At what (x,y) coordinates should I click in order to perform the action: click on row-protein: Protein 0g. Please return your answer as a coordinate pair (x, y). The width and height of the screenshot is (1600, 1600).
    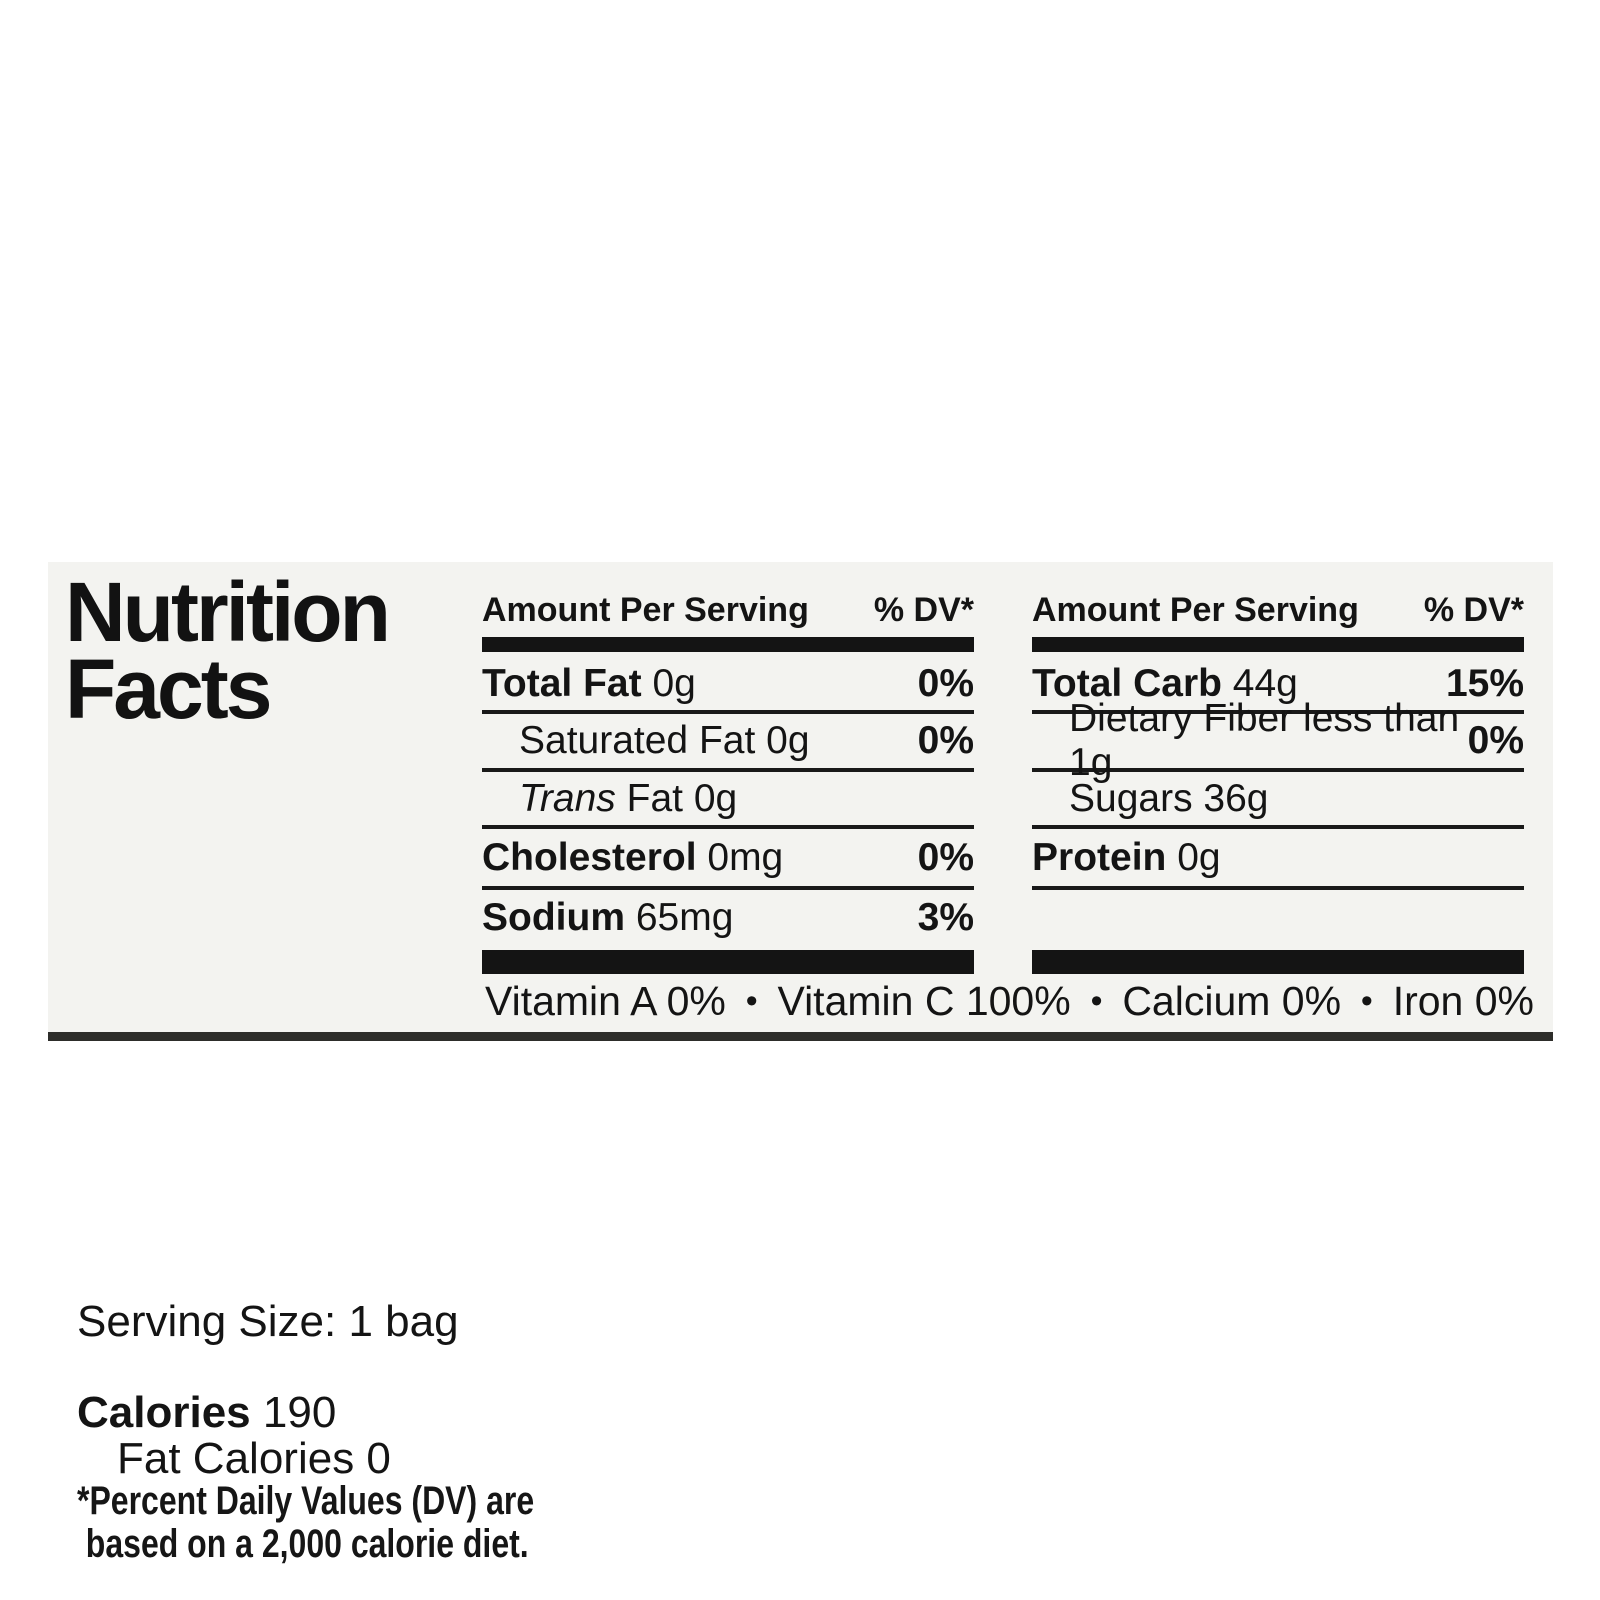
    Looking at the image, I should click on (1278, 859).